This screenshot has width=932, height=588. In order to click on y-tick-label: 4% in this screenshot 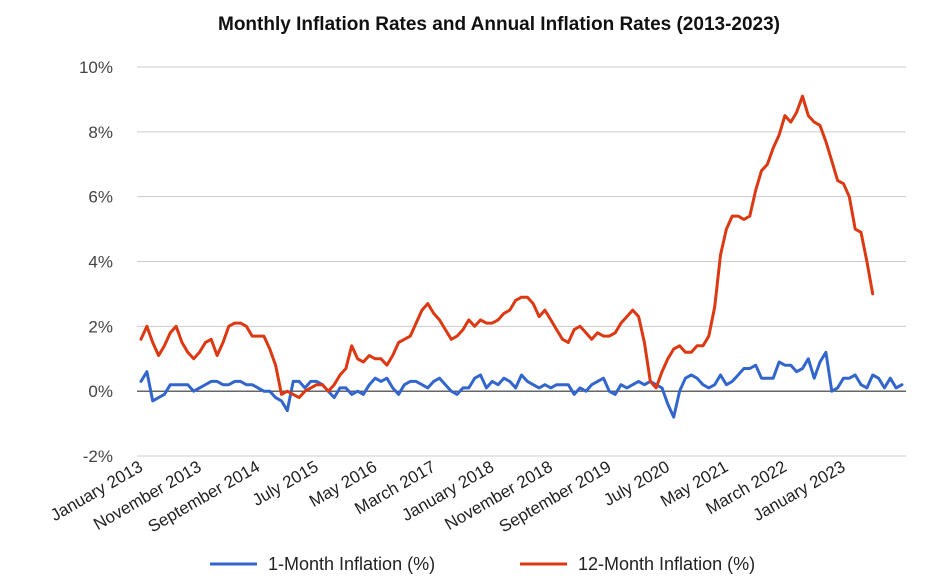, I will do `click(100, 262)`.